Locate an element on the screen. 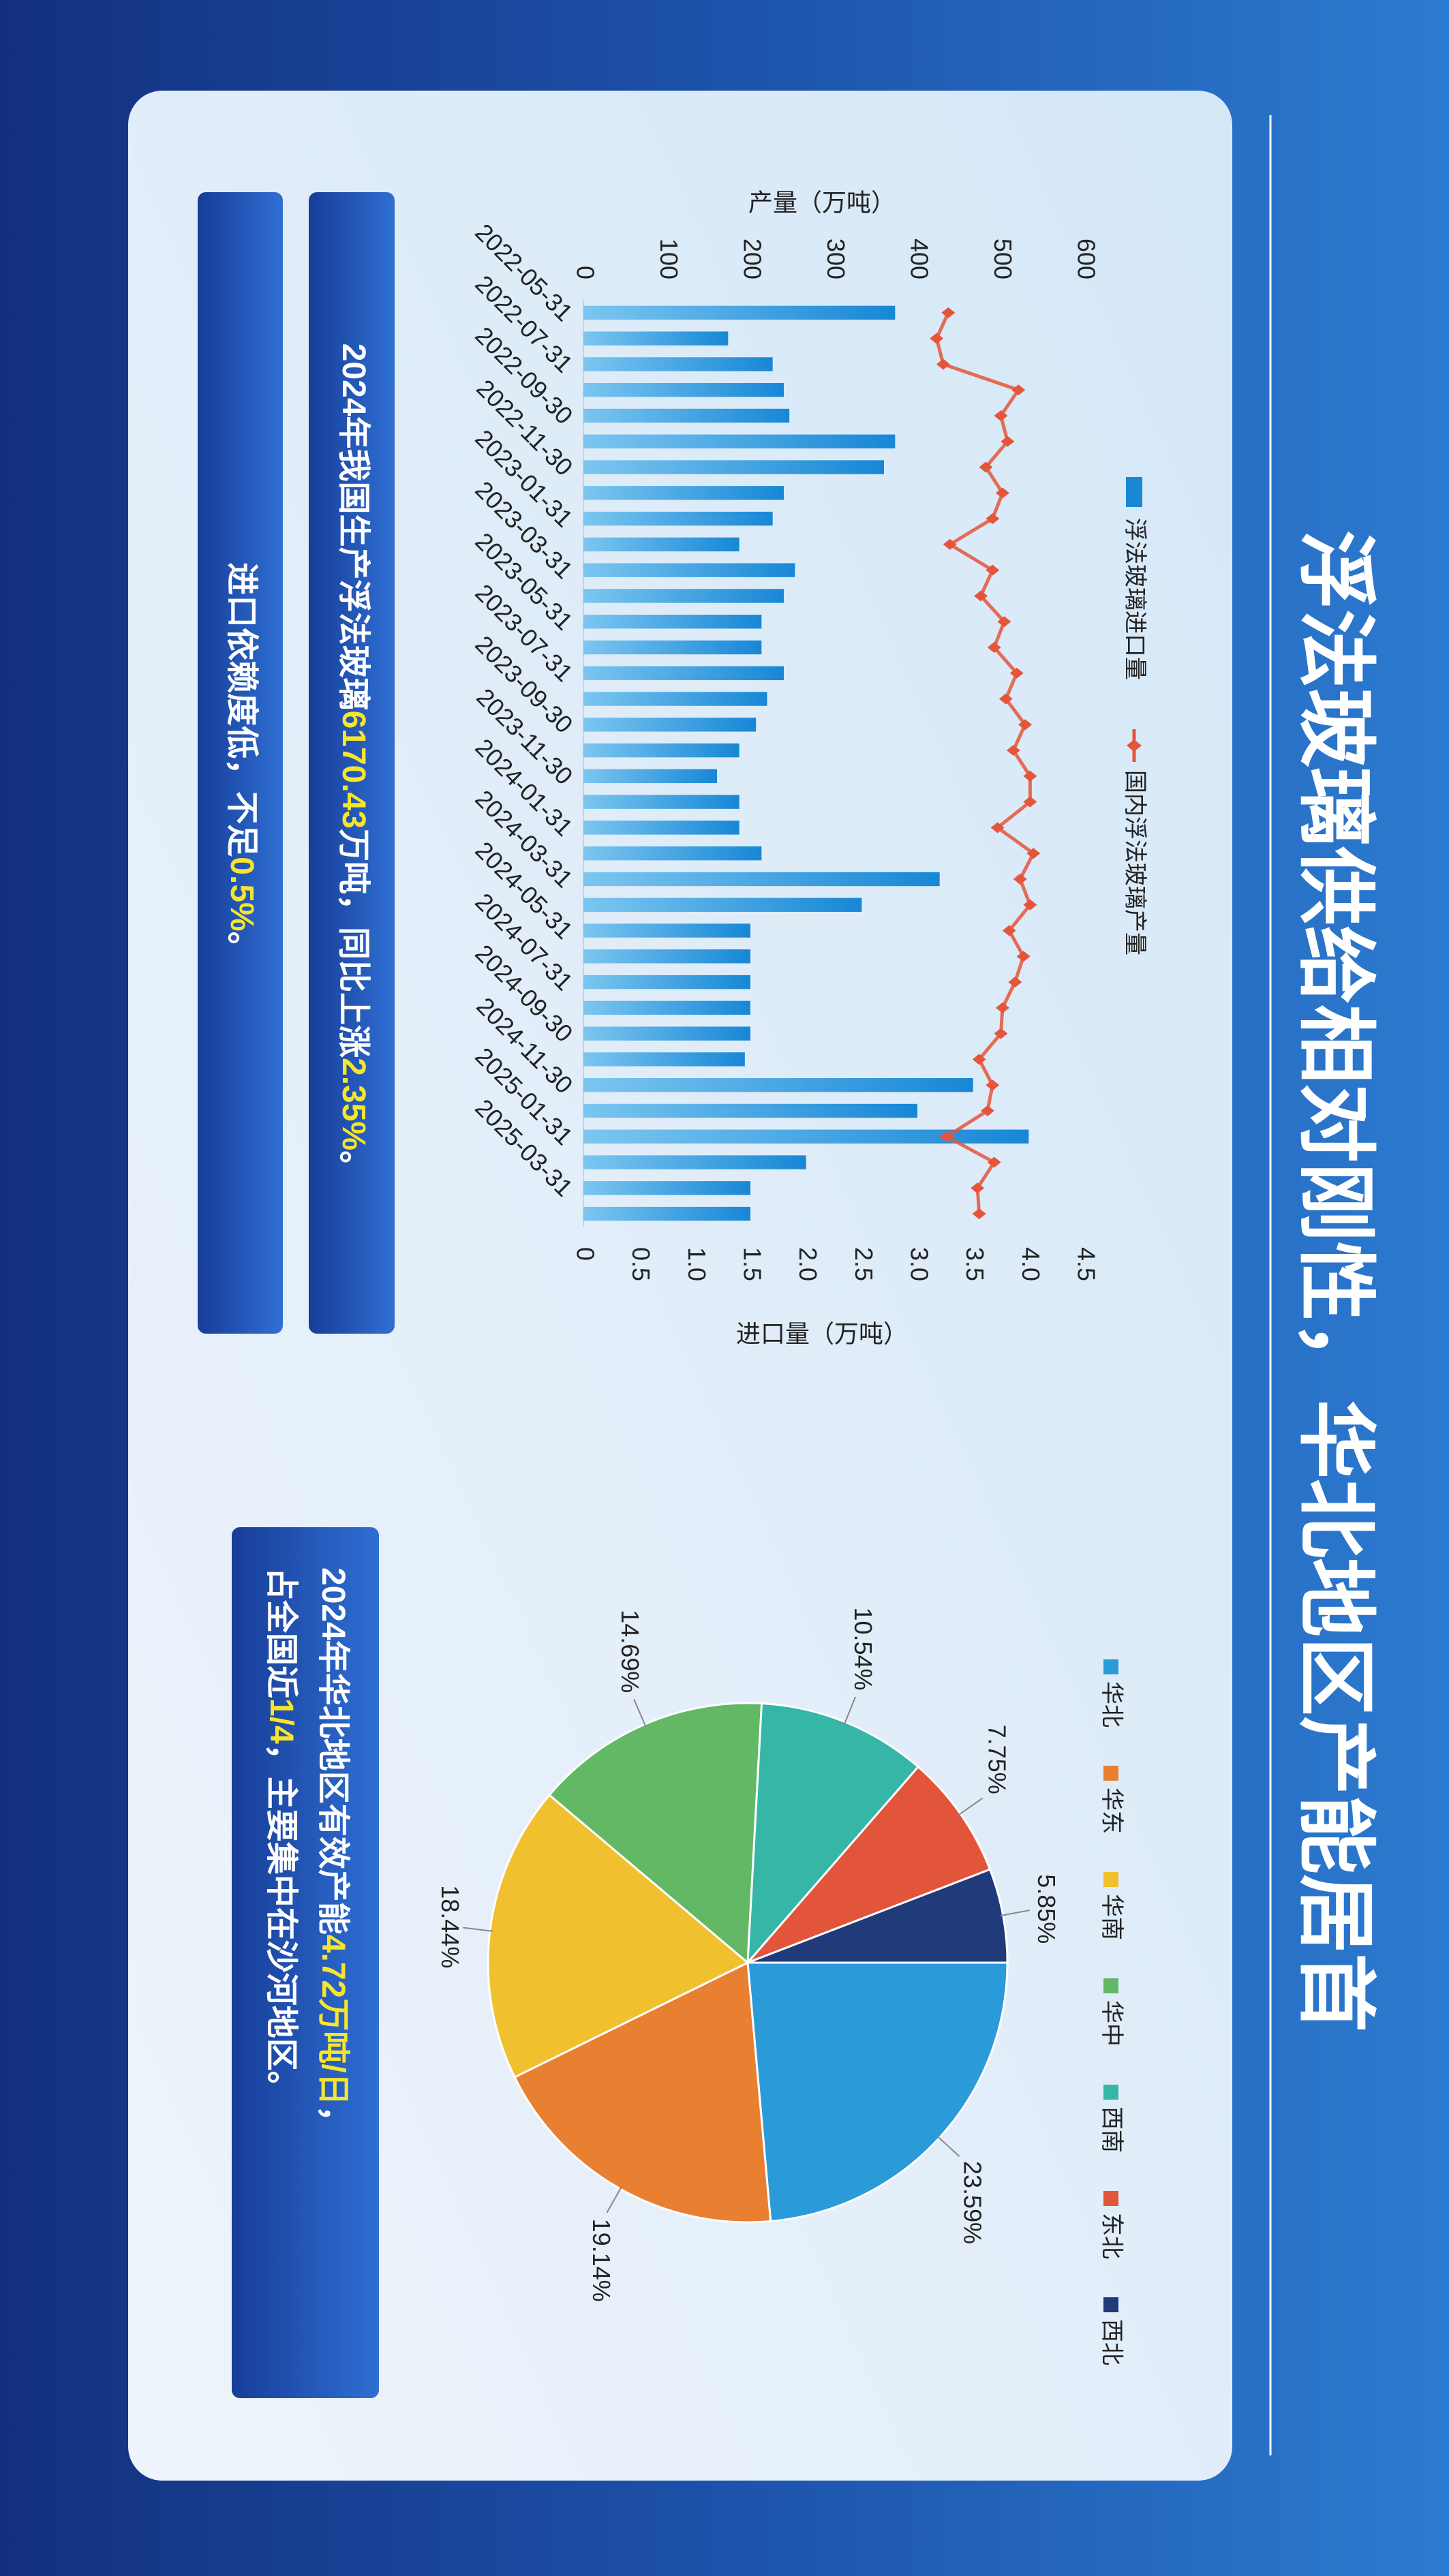 Image resolution: width=1449 pixels, height=2576 pixels. pie-value-label: 18.44% is located at coordinates (450, 1926).